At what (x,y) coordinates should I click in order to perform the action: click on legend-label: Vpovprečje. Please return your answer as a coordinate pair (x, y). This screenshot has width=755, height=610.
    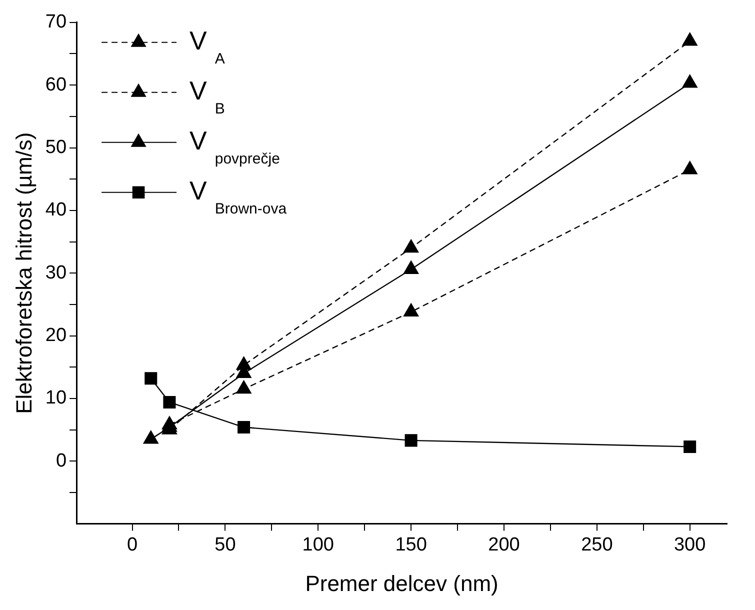
    Looking at the image, I should click on (235, 147).